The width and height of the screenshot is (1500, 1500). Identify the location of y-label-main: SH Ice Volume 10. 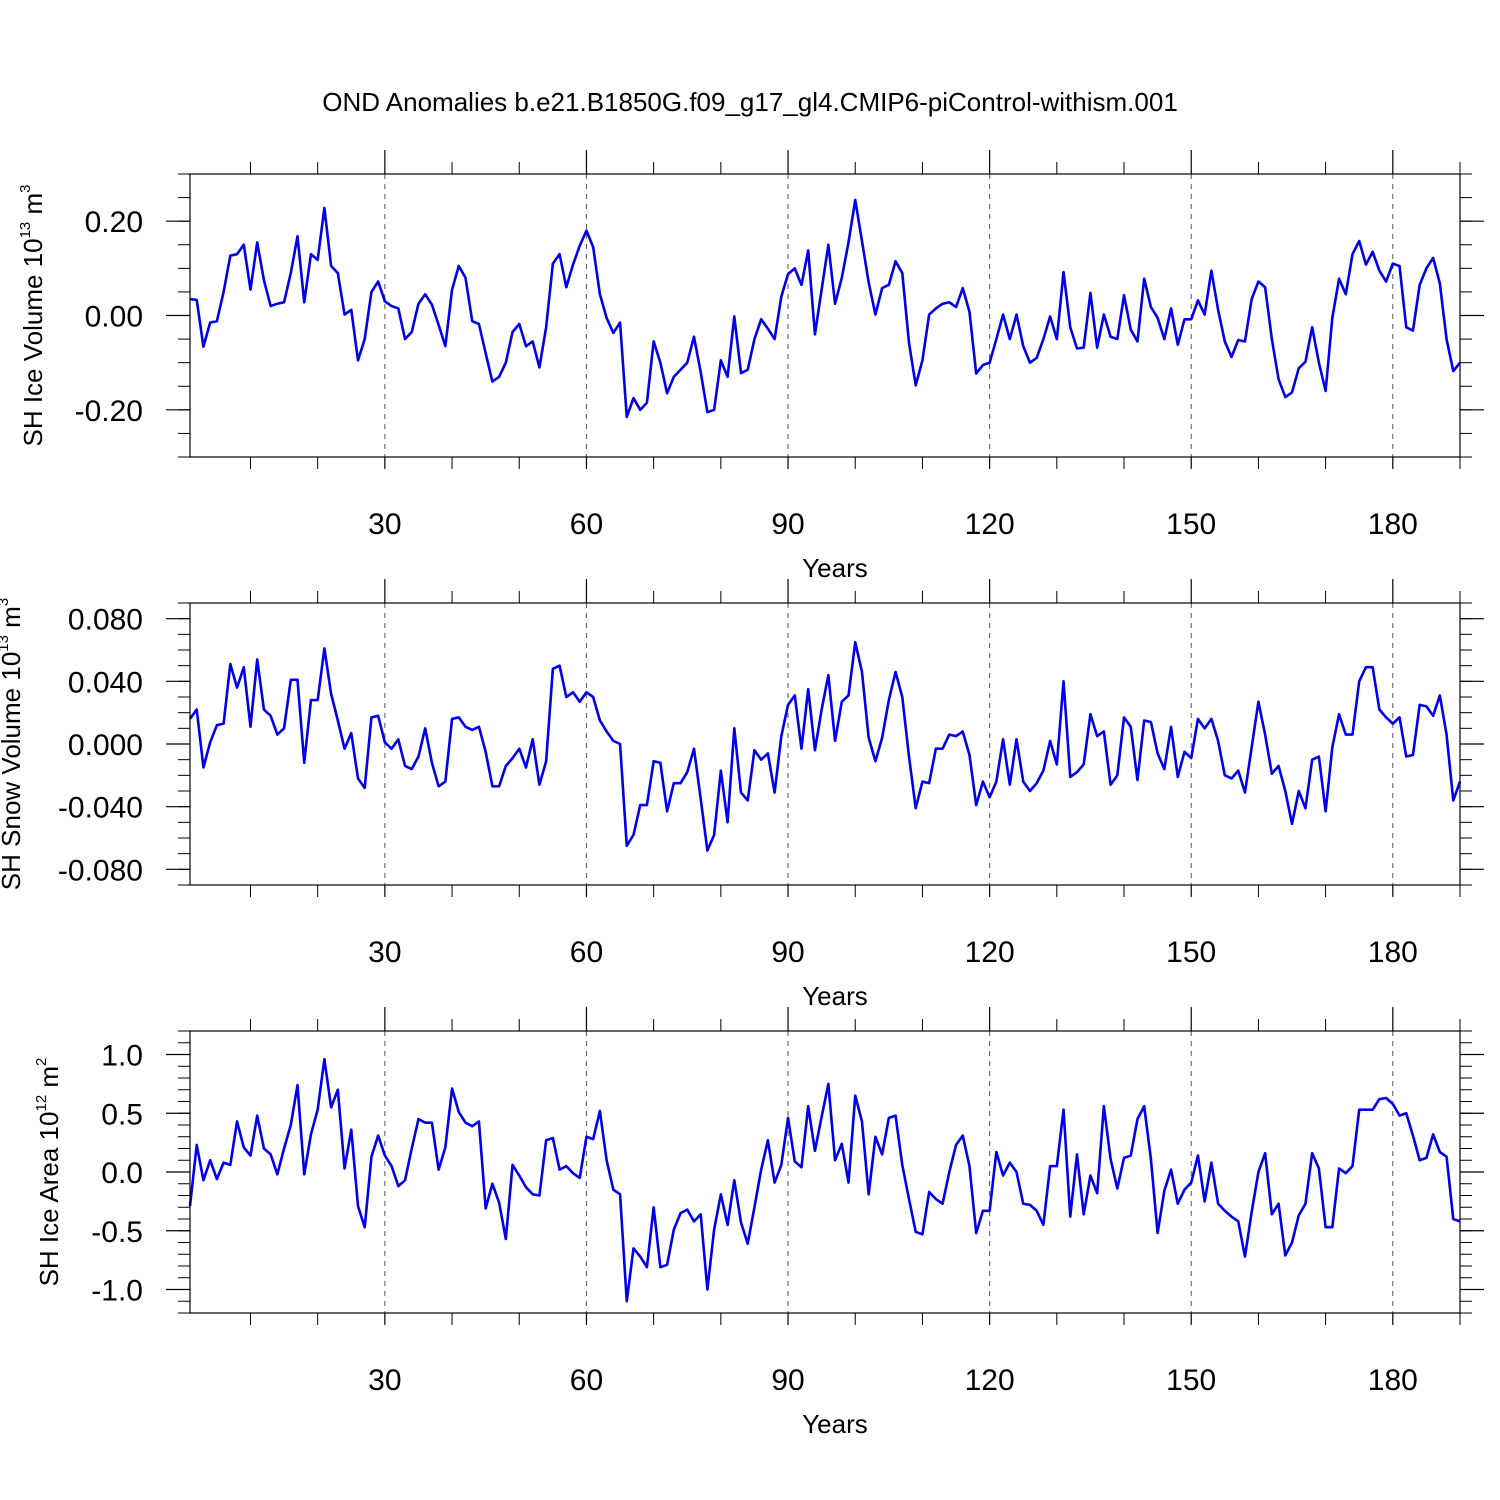
(33, 342).